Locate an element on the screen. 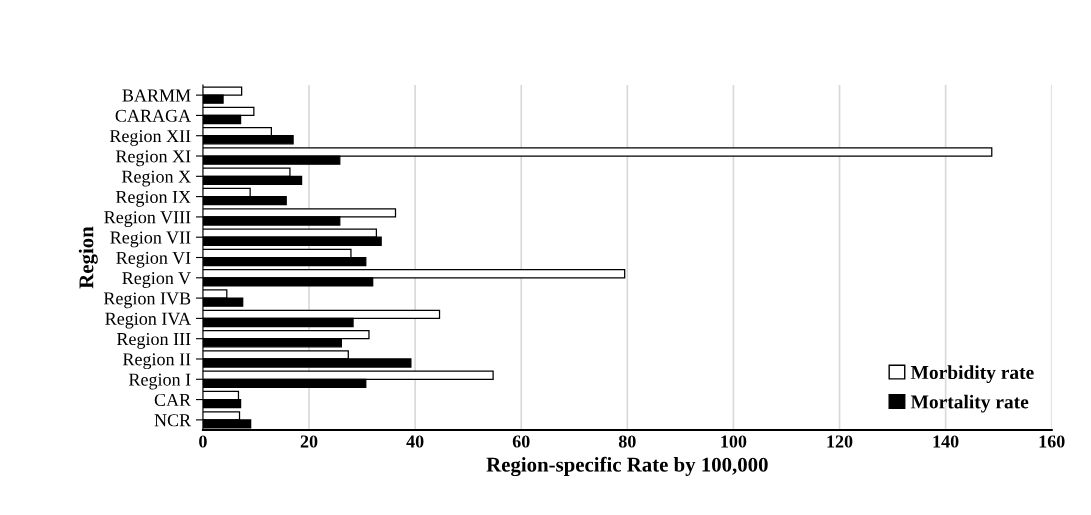 This screenshot has width=1091, height=515. legend-label: Morbidity rate is located at coordinates (972, 374).